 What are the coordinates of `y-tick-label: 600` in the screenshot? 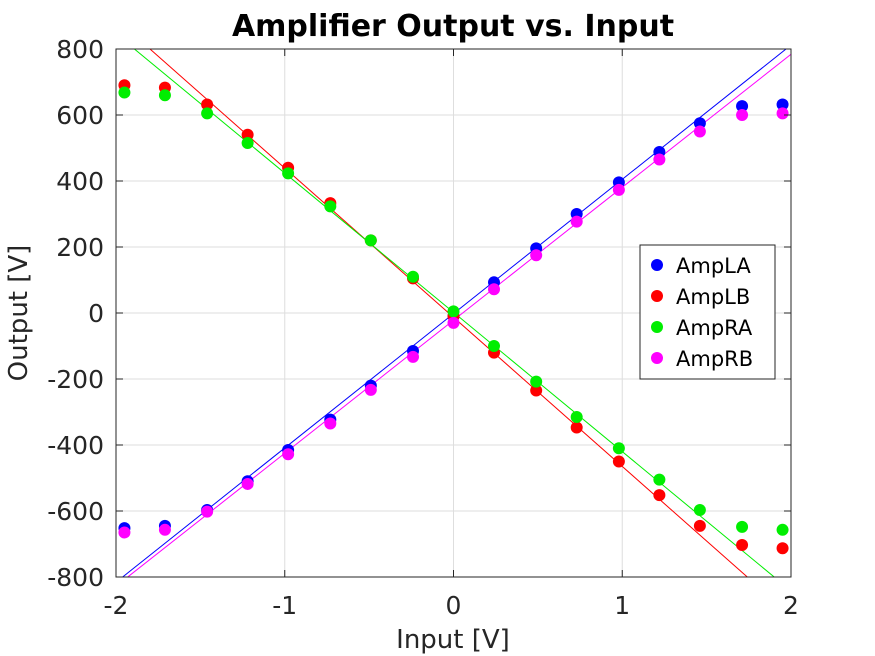 It's located at (80, 115).